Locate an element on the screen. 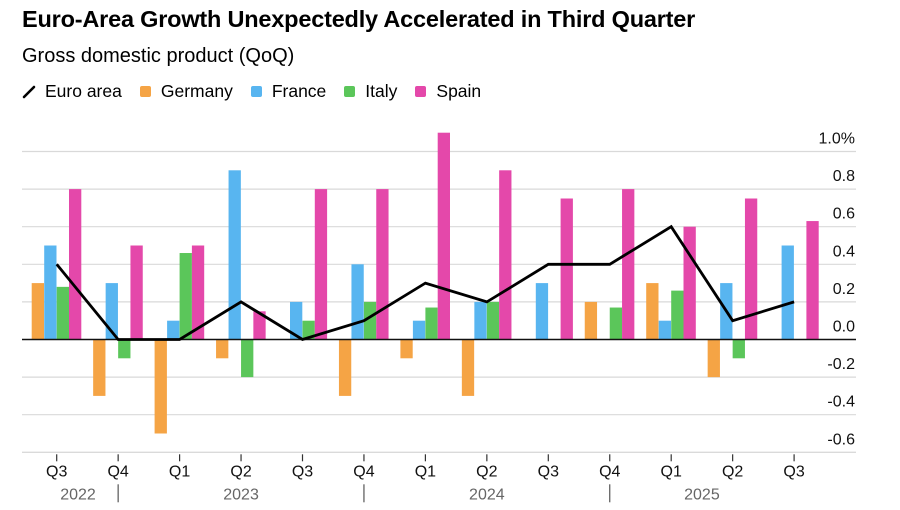 The width and height of the screenshot is (900, 510). legend: Euro area Germany France Italy Spain is located at coordinates (260, 91).